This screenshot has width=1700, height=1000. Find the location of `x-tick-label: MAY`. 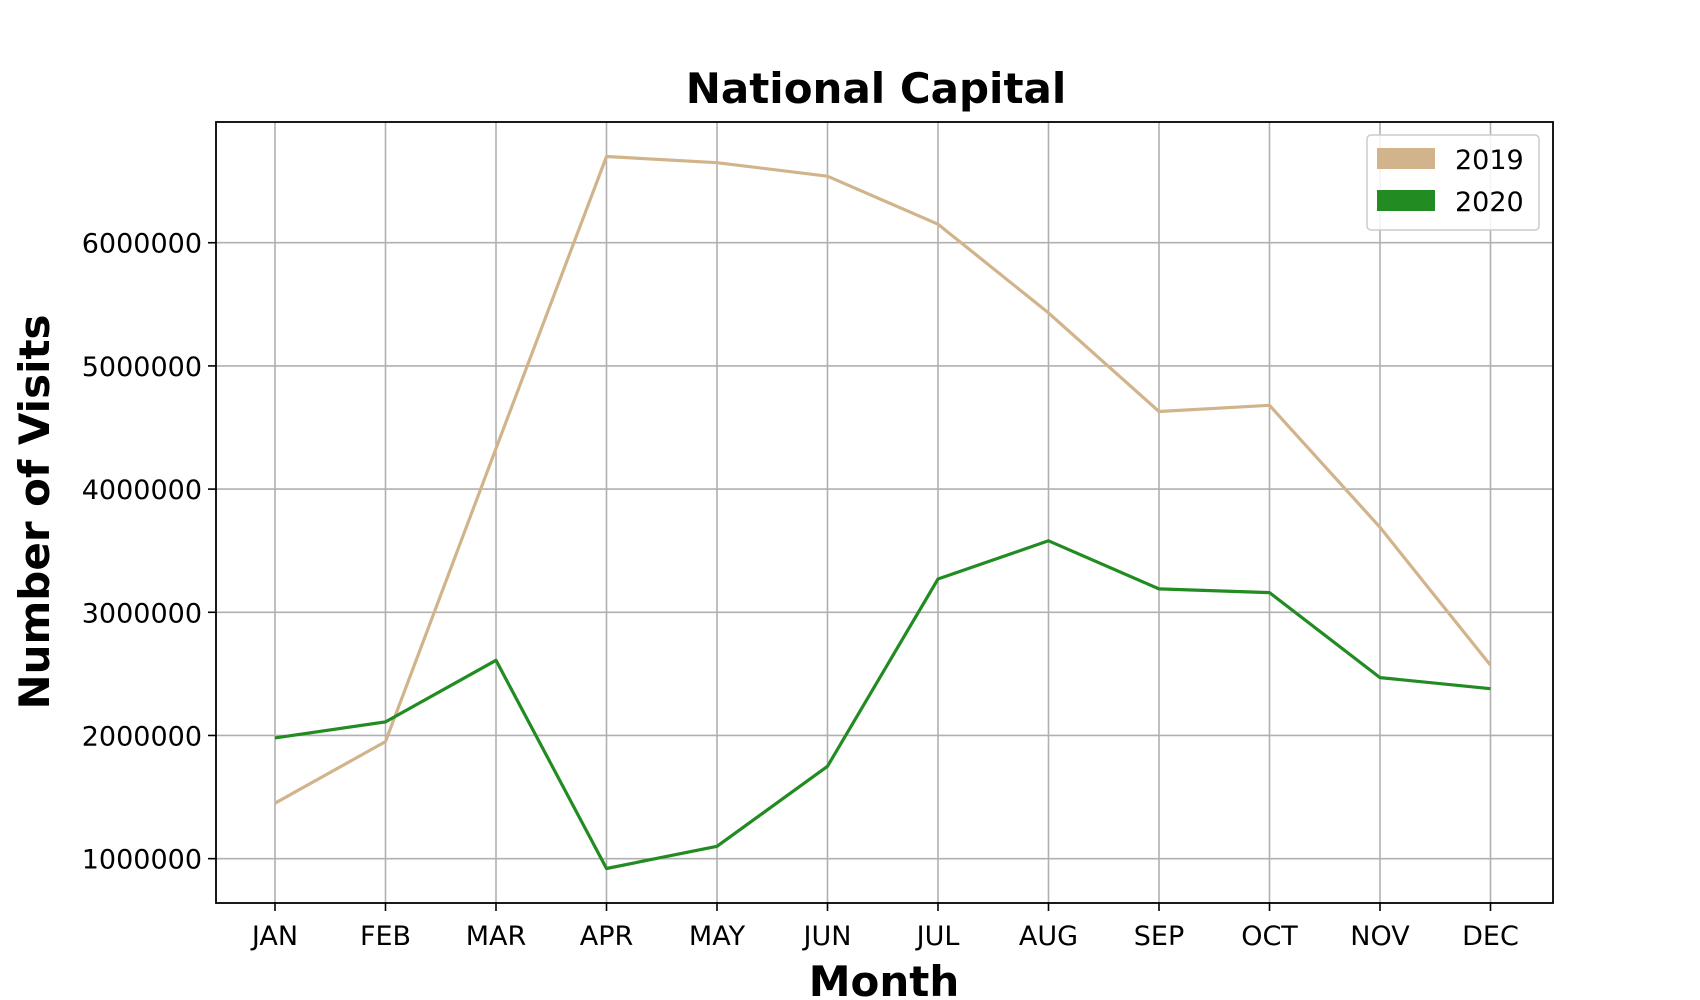

x-tick-label: MAY is located at coordinates (717, 936).